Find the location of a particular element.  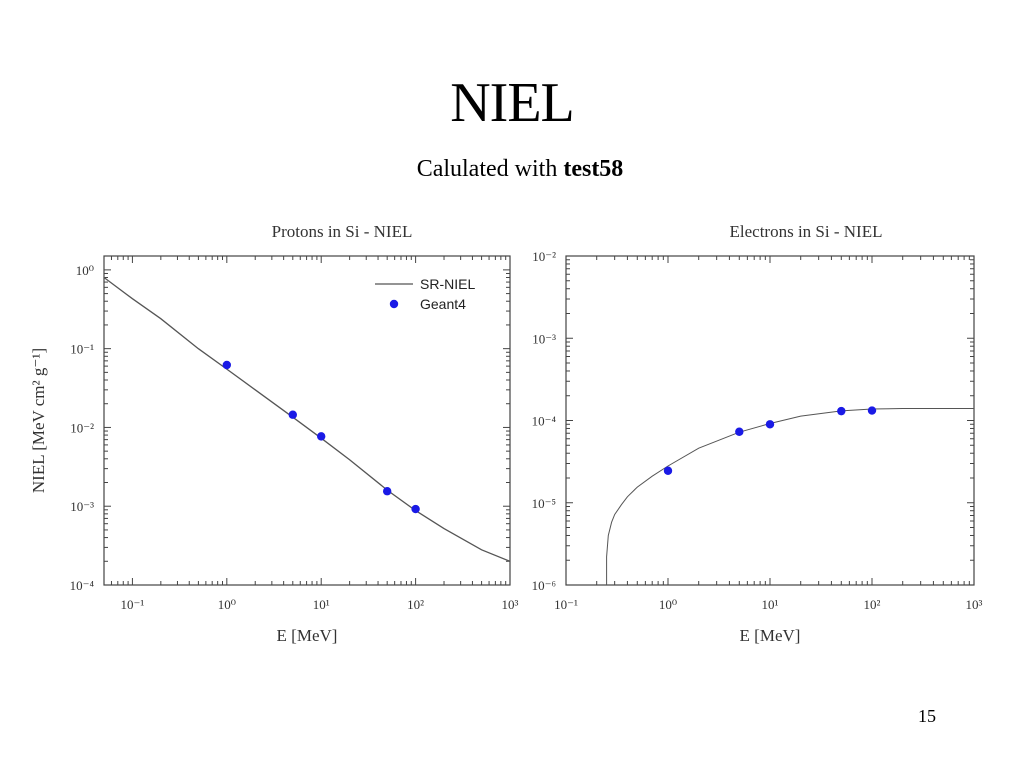

subtitle-prefix: Calulated with is located at coordinates (490, 169).